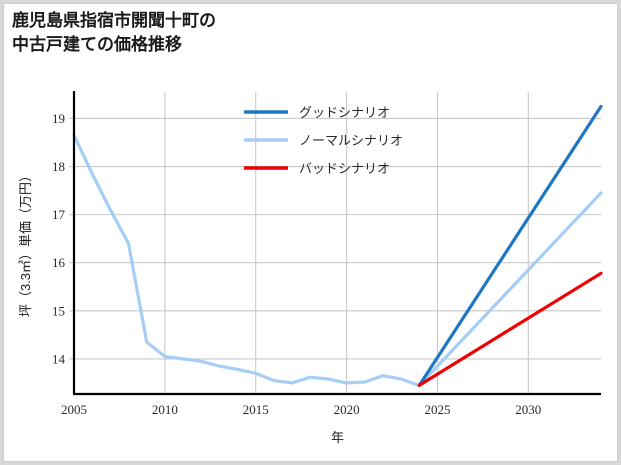  What do you see at coordinates (114, 20) in the screenshot?
I see `chart-title-line-1: 鹿児島県指宿市開聞十町の` at bounding box center [114, 20].